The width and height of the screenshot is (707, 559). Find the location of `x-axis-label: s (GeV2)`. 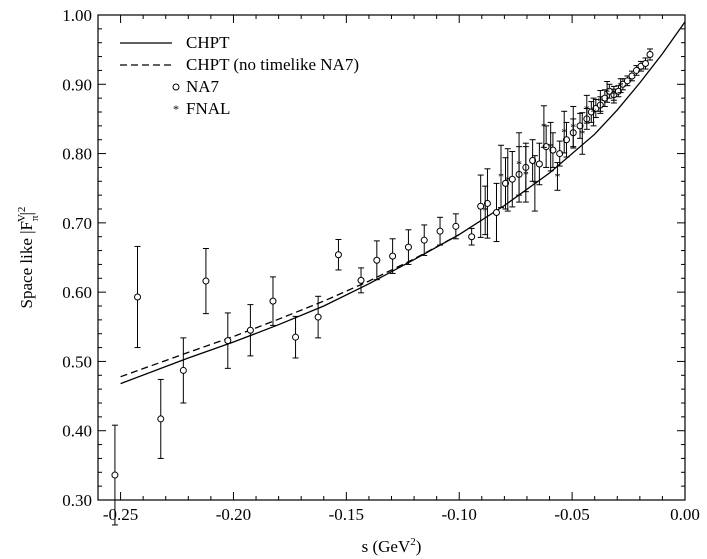

x-axis-label: s (GeV2) is located at coordinates (392, 546).